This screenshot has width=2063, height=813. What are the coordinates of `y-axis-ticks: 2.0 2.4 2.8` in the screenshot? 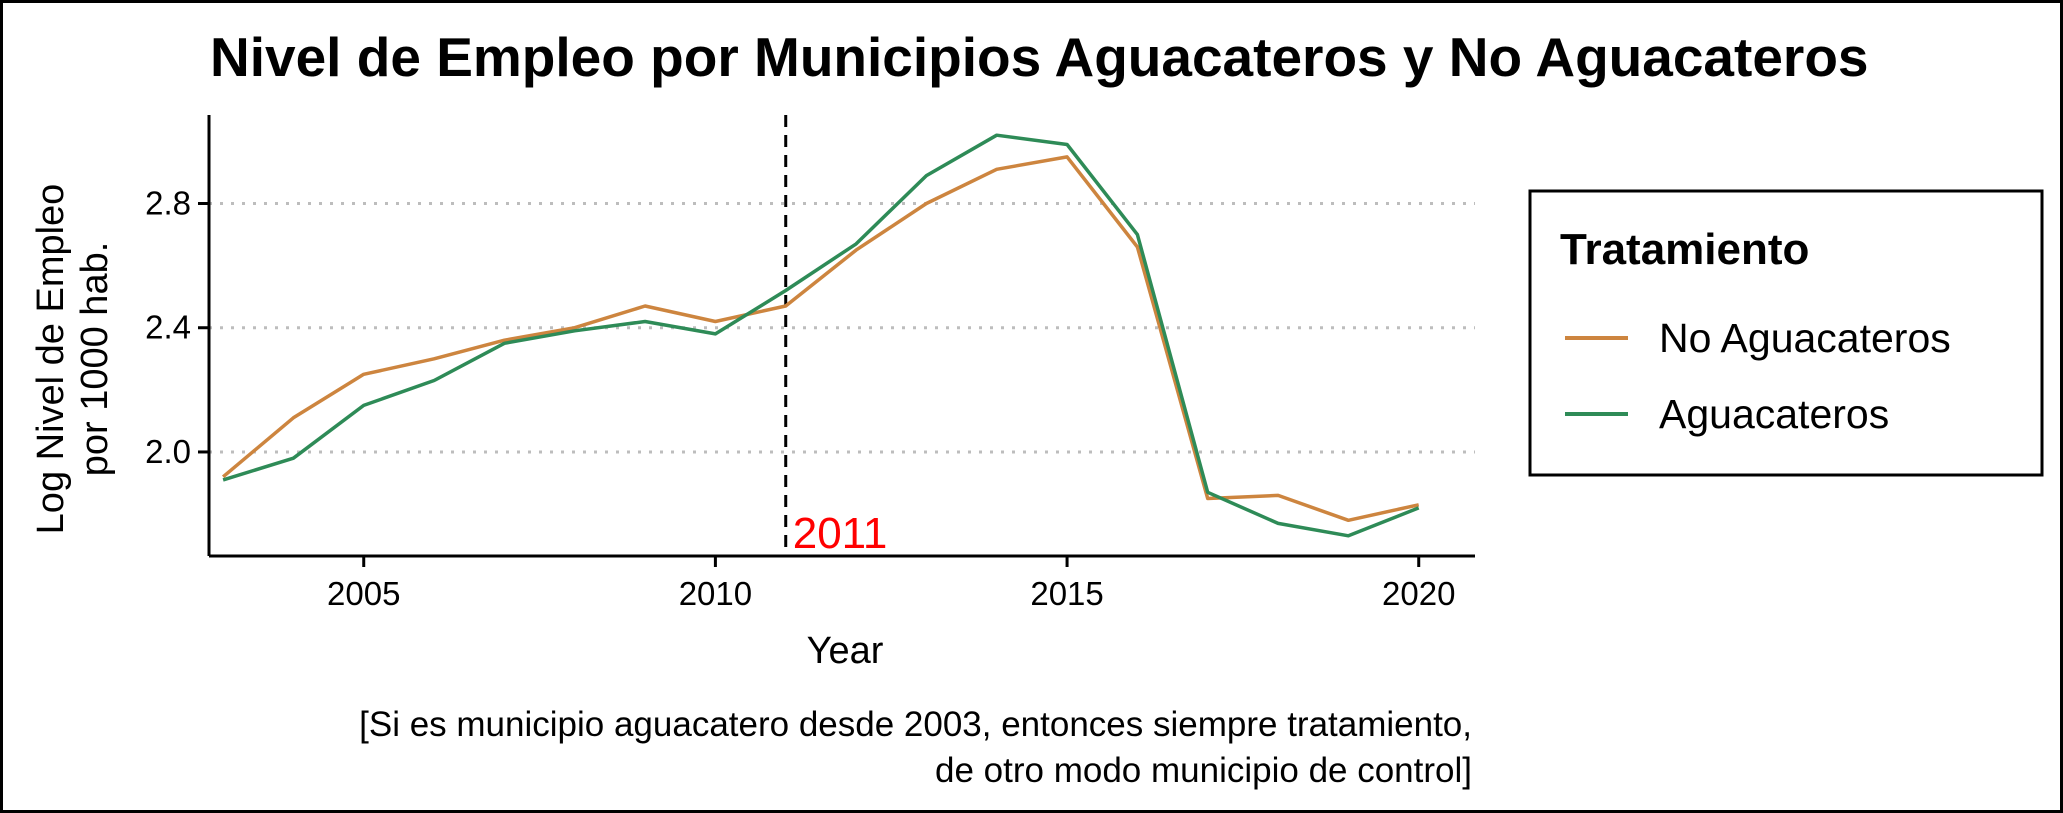 It's located at (177, 327).